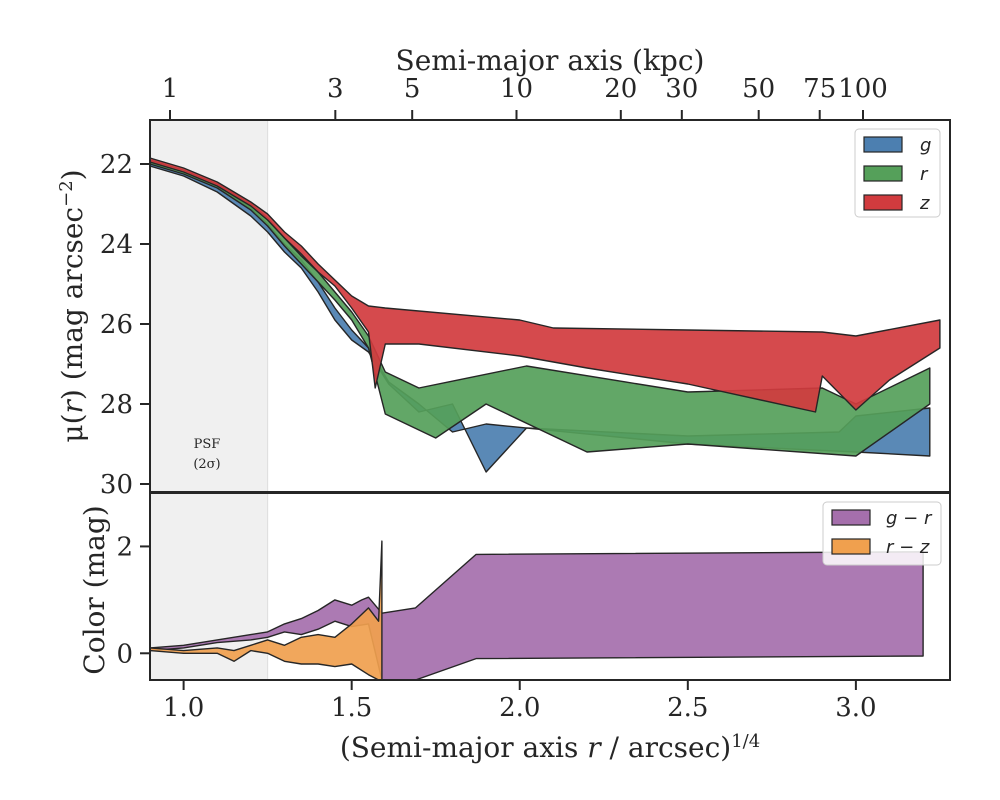  Describe the element at coordinates (851, 517) in the screenshot. I see `legend-swatch-g-minus-r` at that location.